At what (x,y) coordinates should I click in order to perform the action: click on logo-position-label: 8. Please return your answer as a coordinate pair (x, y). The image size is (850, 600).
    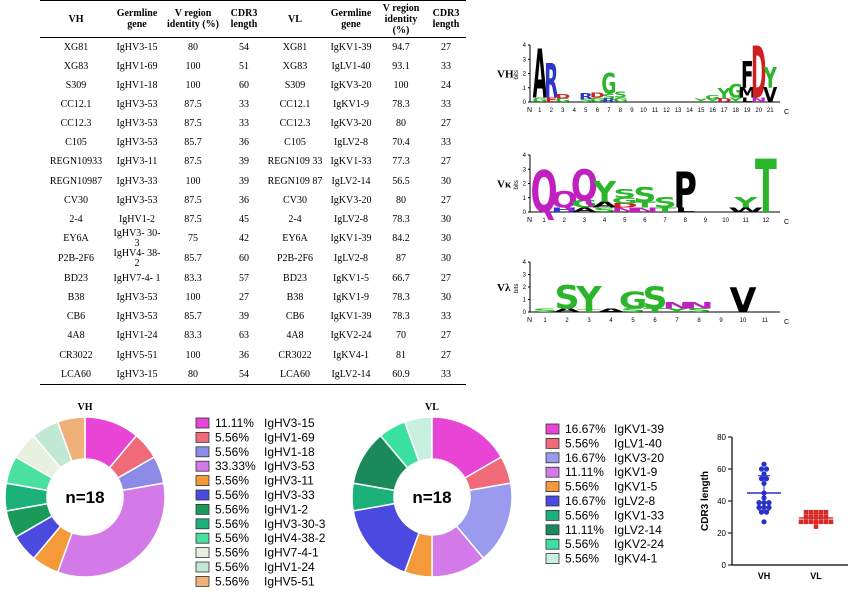
    Looking at the image, I should click on (699, 321).